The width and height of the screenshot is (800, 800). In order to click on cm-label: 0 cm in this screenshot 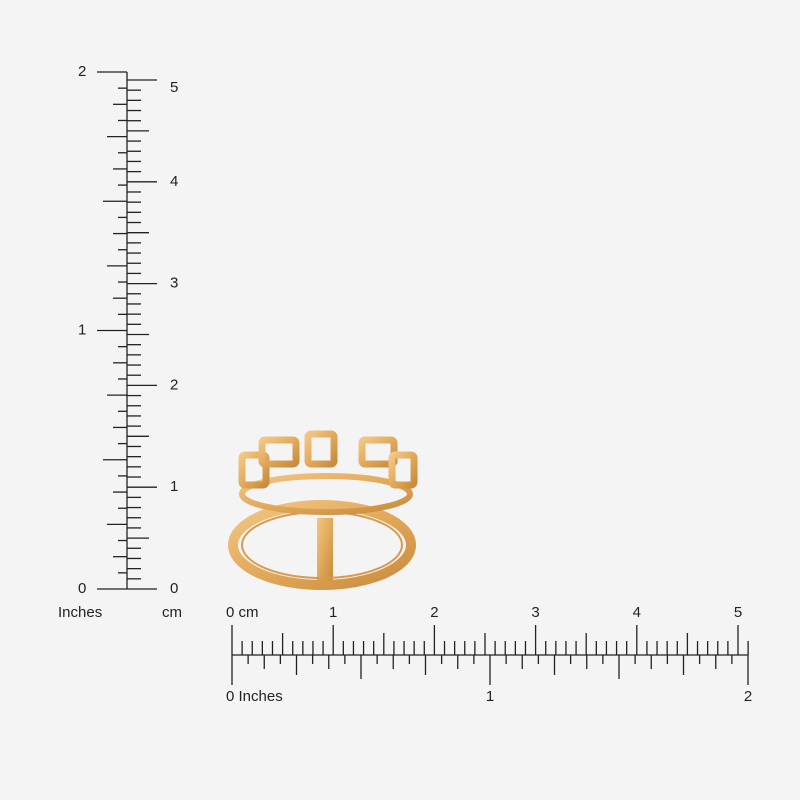, I will do `click(242, 612)`.